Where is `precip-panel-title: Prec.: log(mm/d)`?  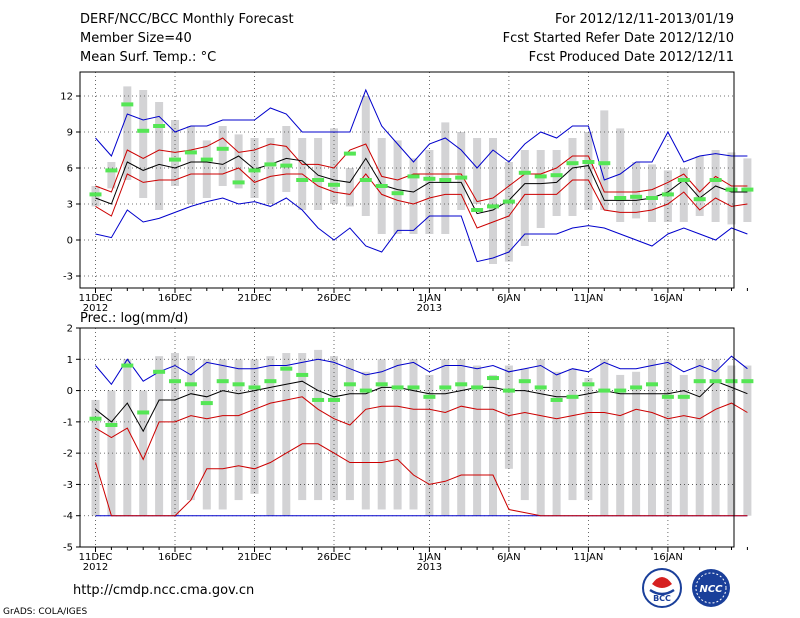 precip-panel-title: Prec.: log(mm/d) is located at coordinates (134, 318).